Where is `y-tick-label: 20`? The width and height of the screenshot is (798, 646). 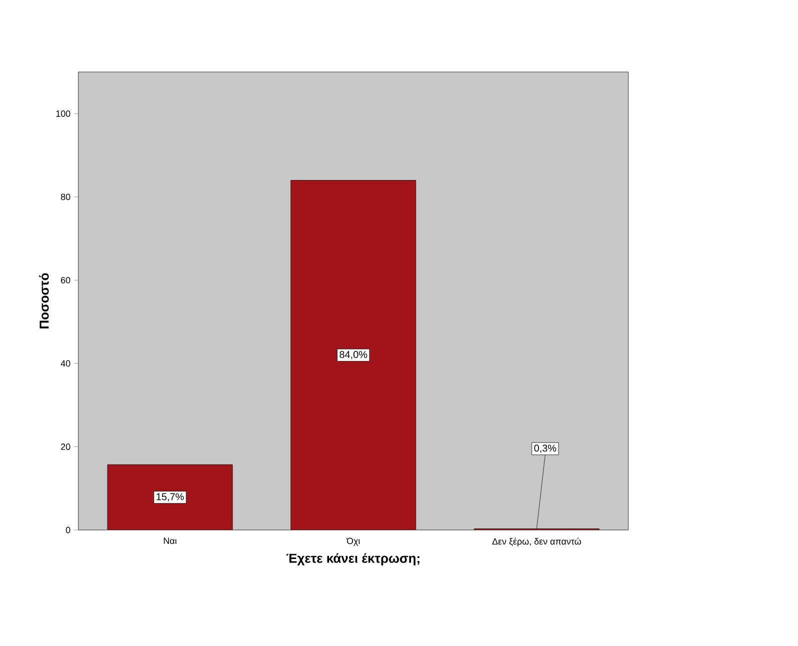 y-tick-label: 20 is located at coordinates (65, 447).